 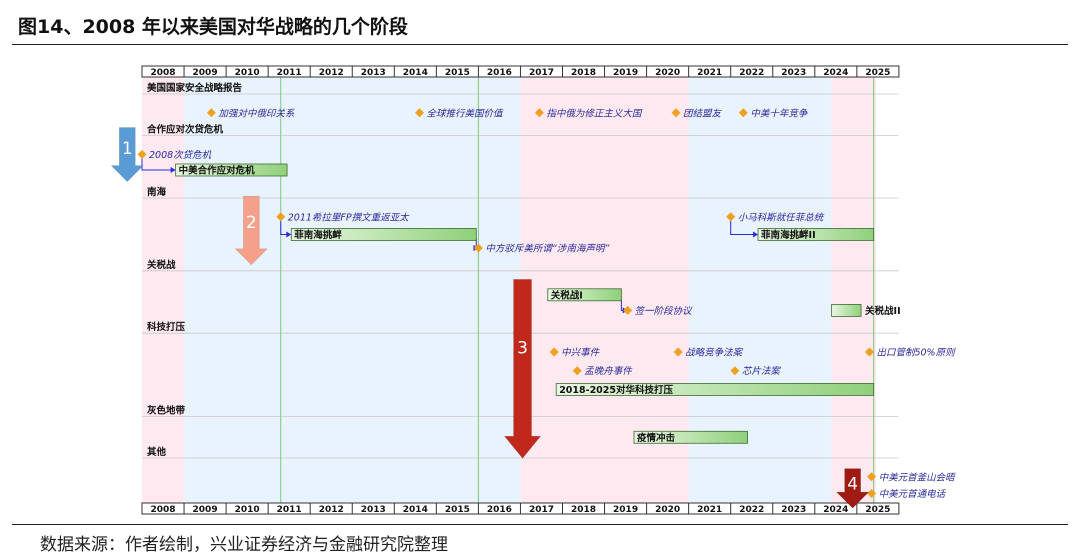 I want to click on phase-bar-label: 菲南海挑衅, so click(x=318, y=235).